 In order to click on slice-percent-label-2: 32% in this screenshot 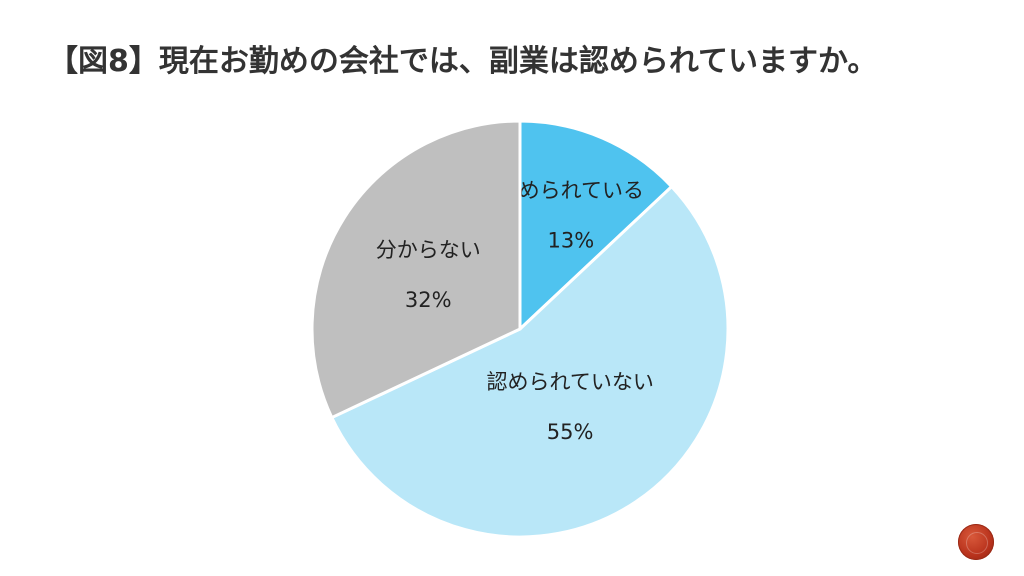, I will do `click(428, 300)`.